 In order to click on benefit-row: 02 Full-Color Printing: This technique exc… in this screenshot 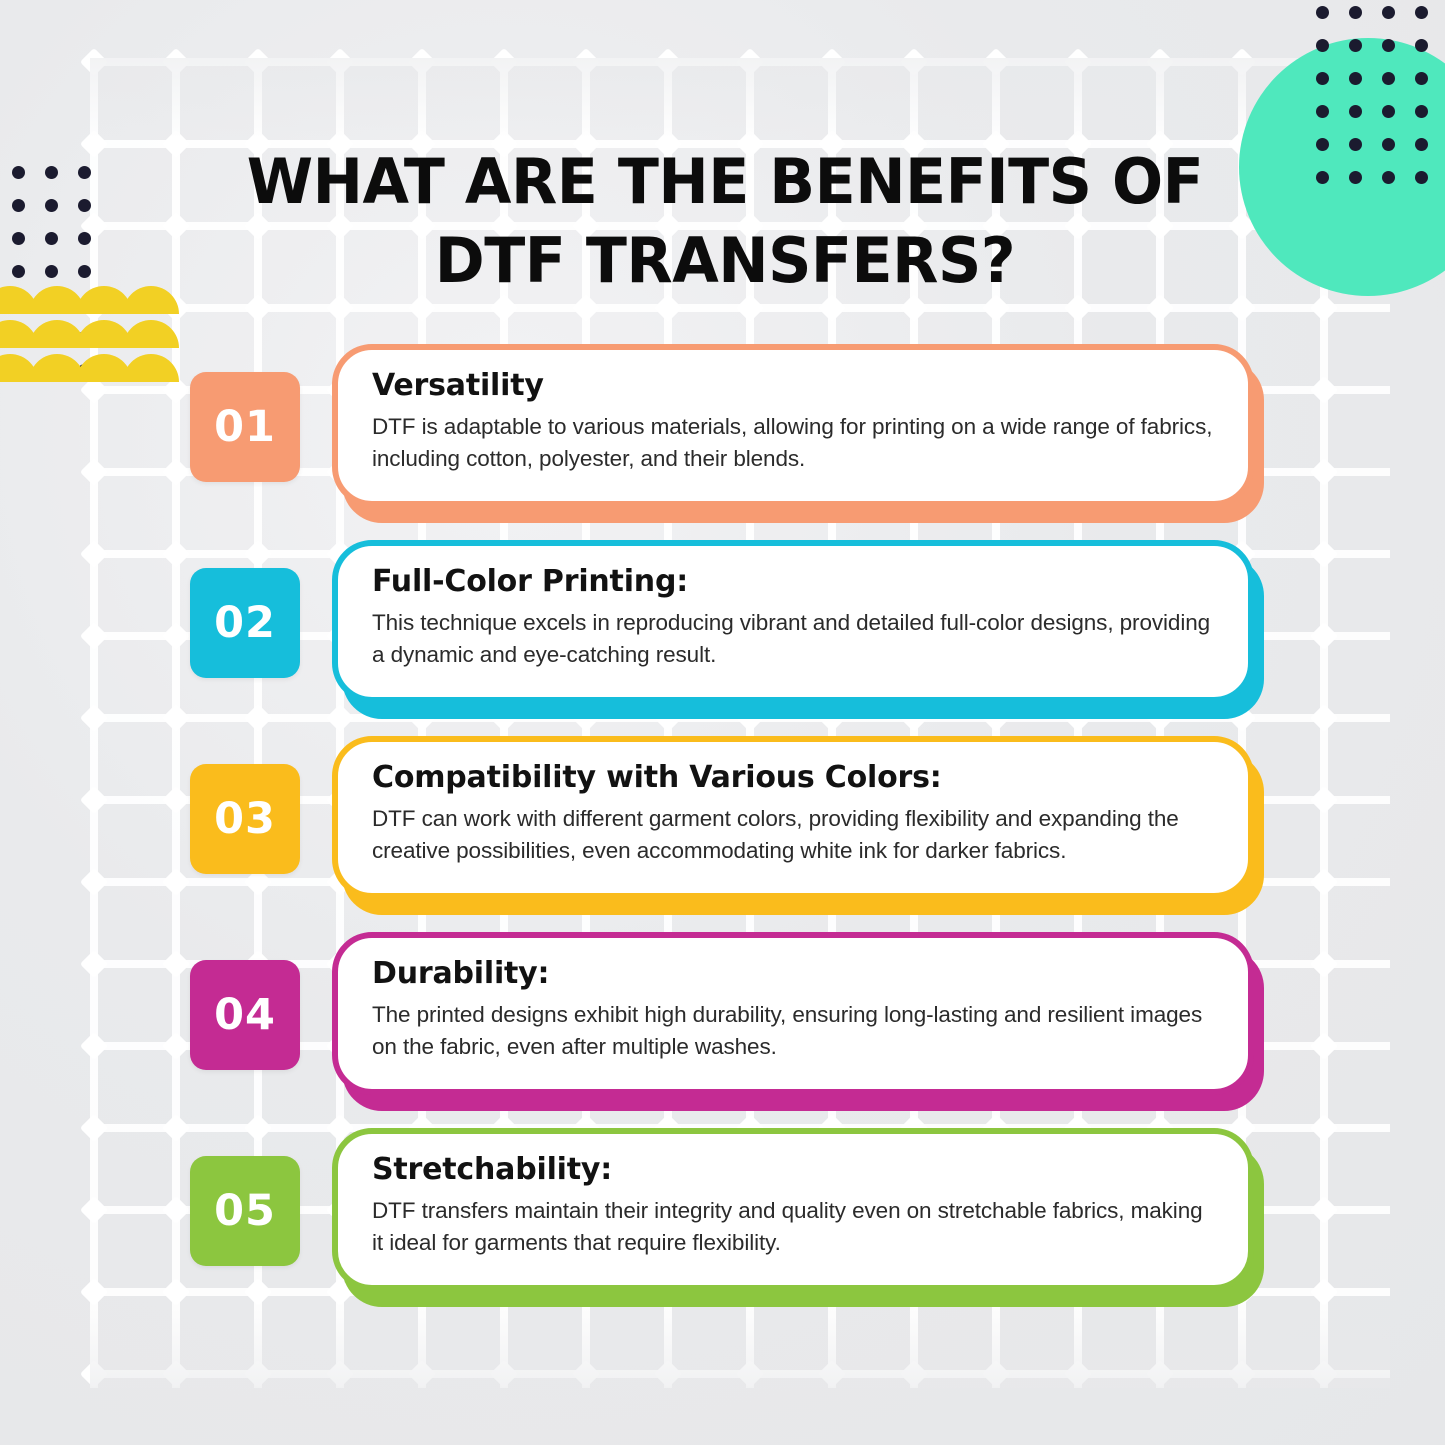, I will do `click(722, 638)`.